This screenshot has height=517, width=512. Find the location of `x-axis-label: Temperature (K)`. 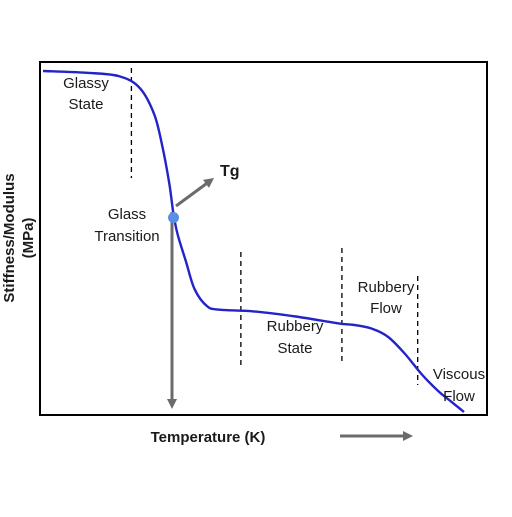

x-axis-label: Temperature (K) is located at coordinates (208, 437).